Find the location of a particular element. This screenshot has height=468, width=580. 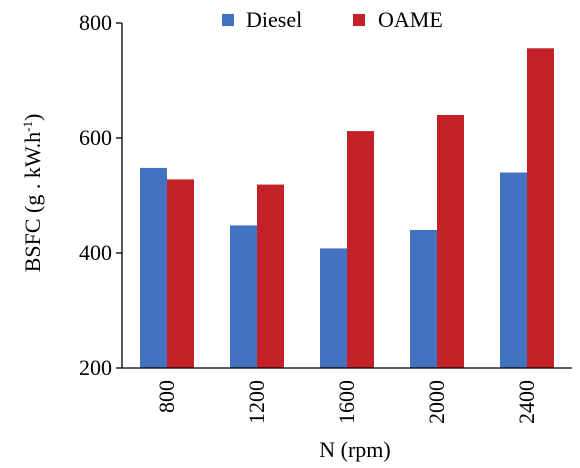

y-tick-label-200: 200 is located at coordinates (95, 367).